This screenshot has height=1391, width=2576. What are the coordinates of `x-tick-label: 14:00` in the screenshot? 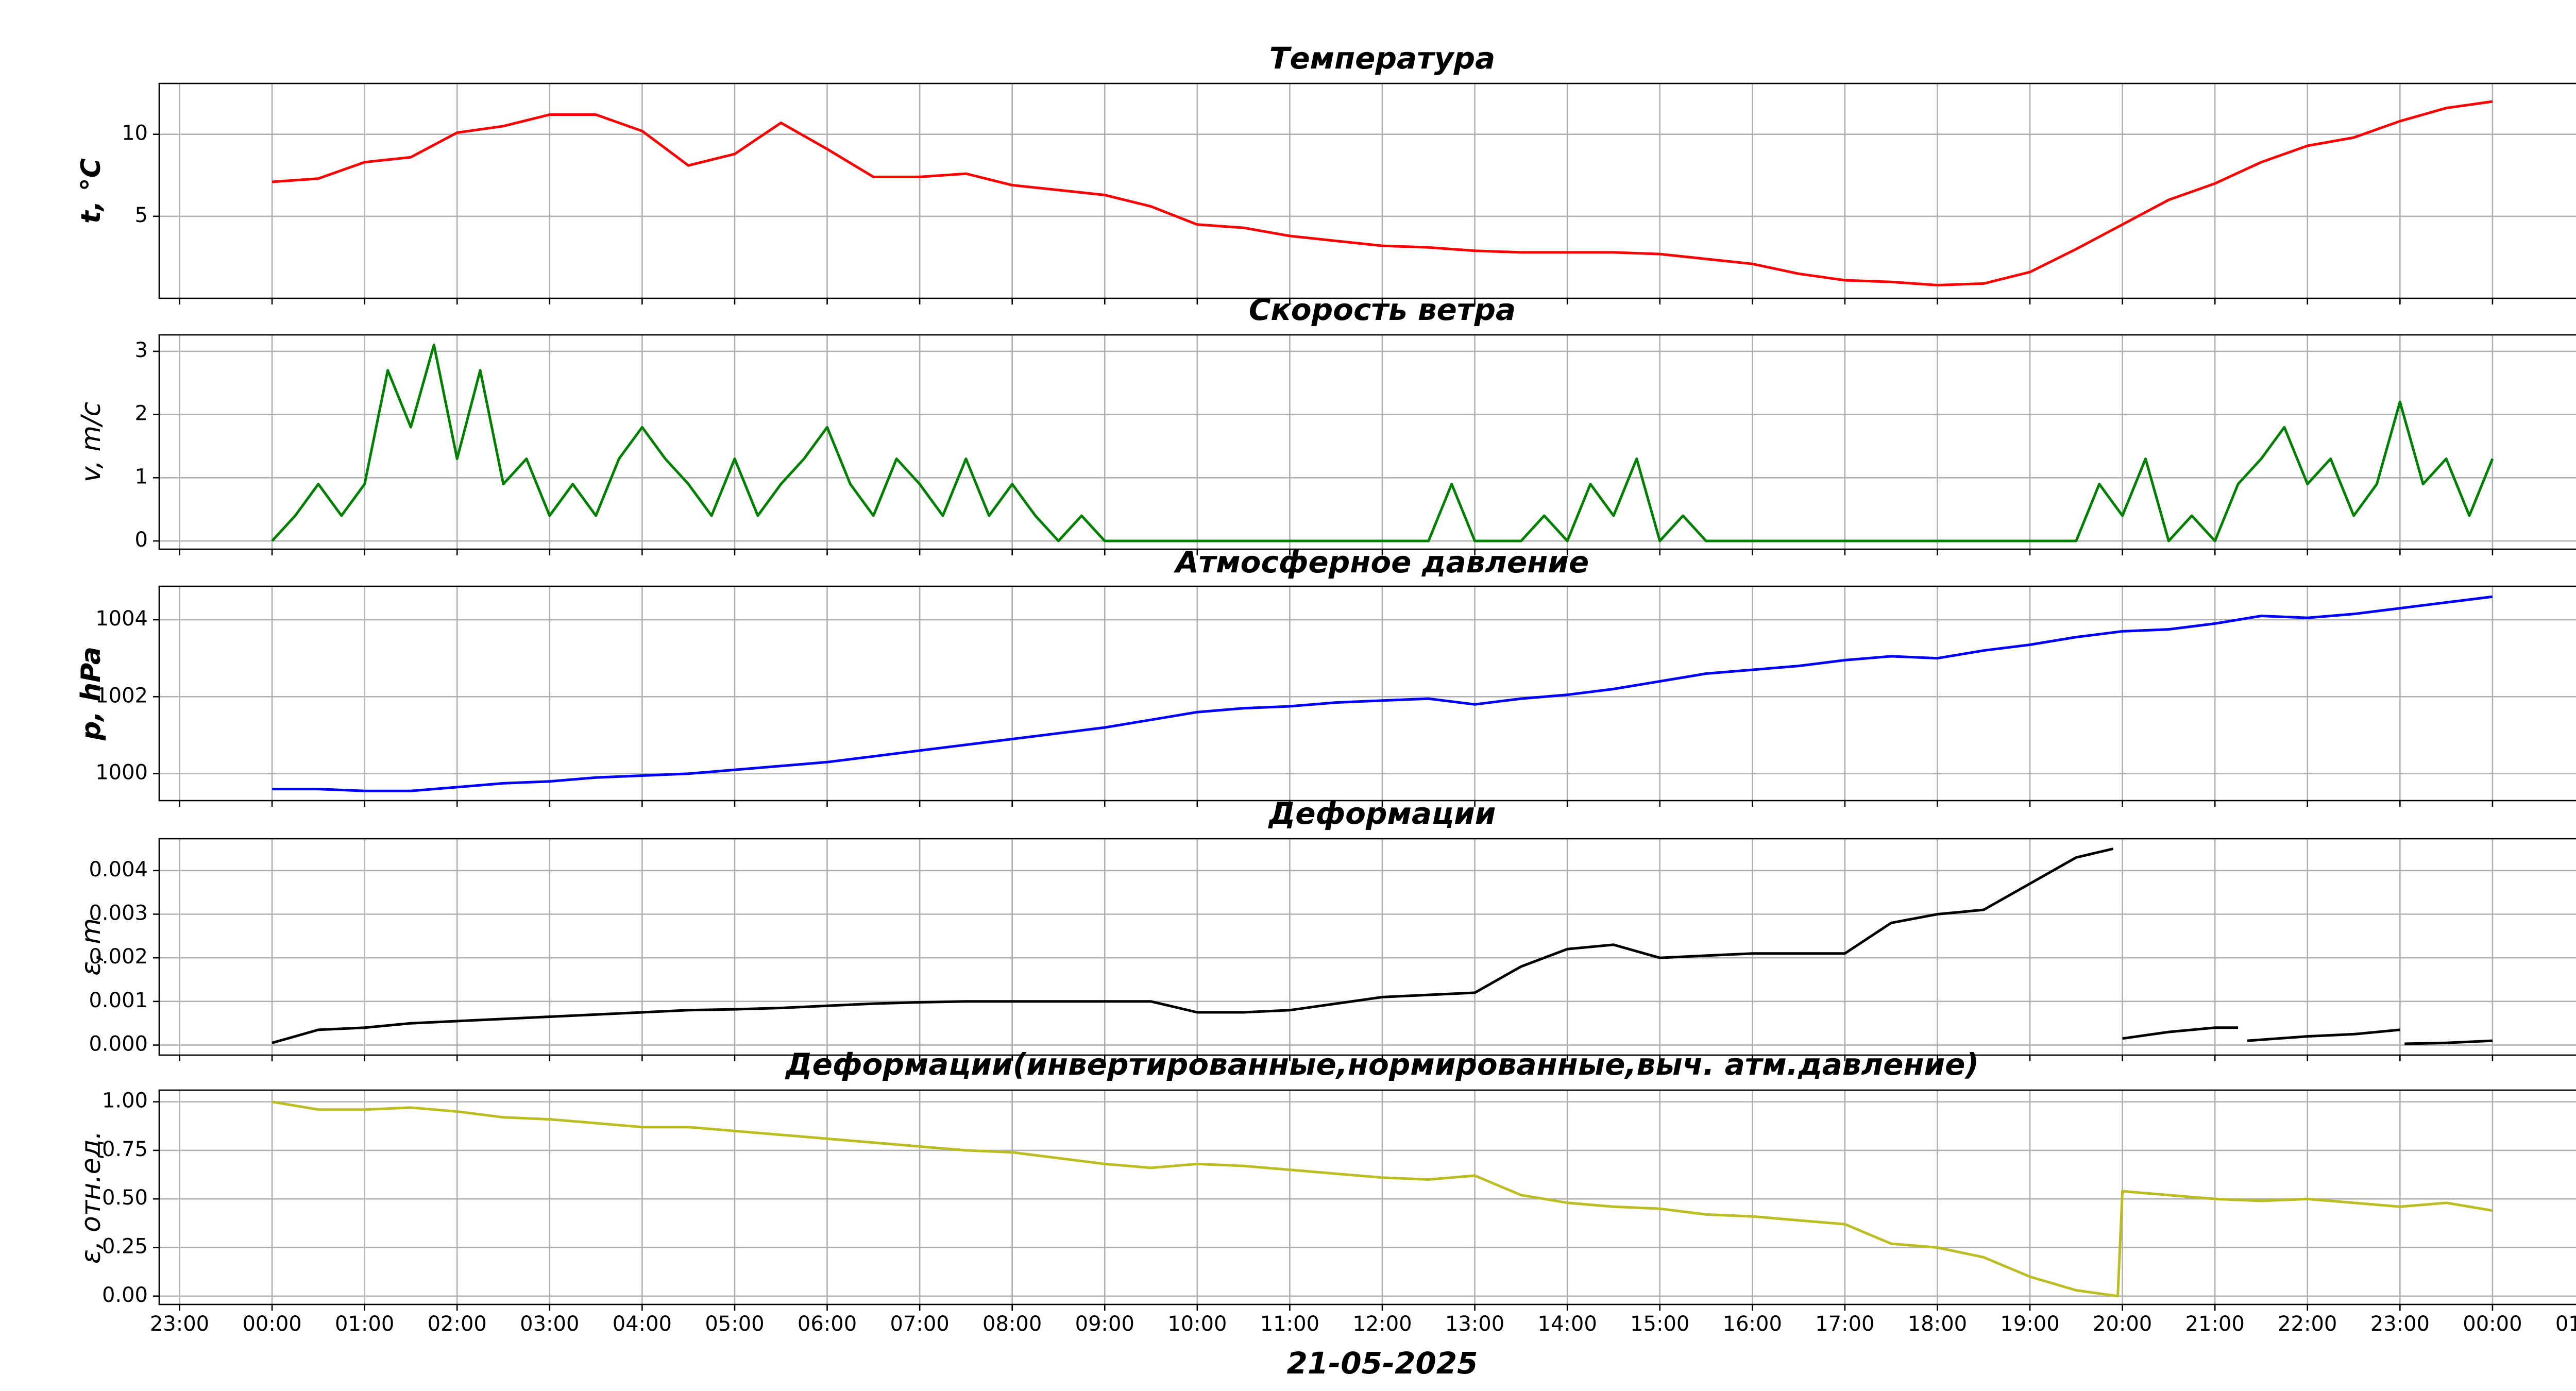 It's located at (1567, 1324).